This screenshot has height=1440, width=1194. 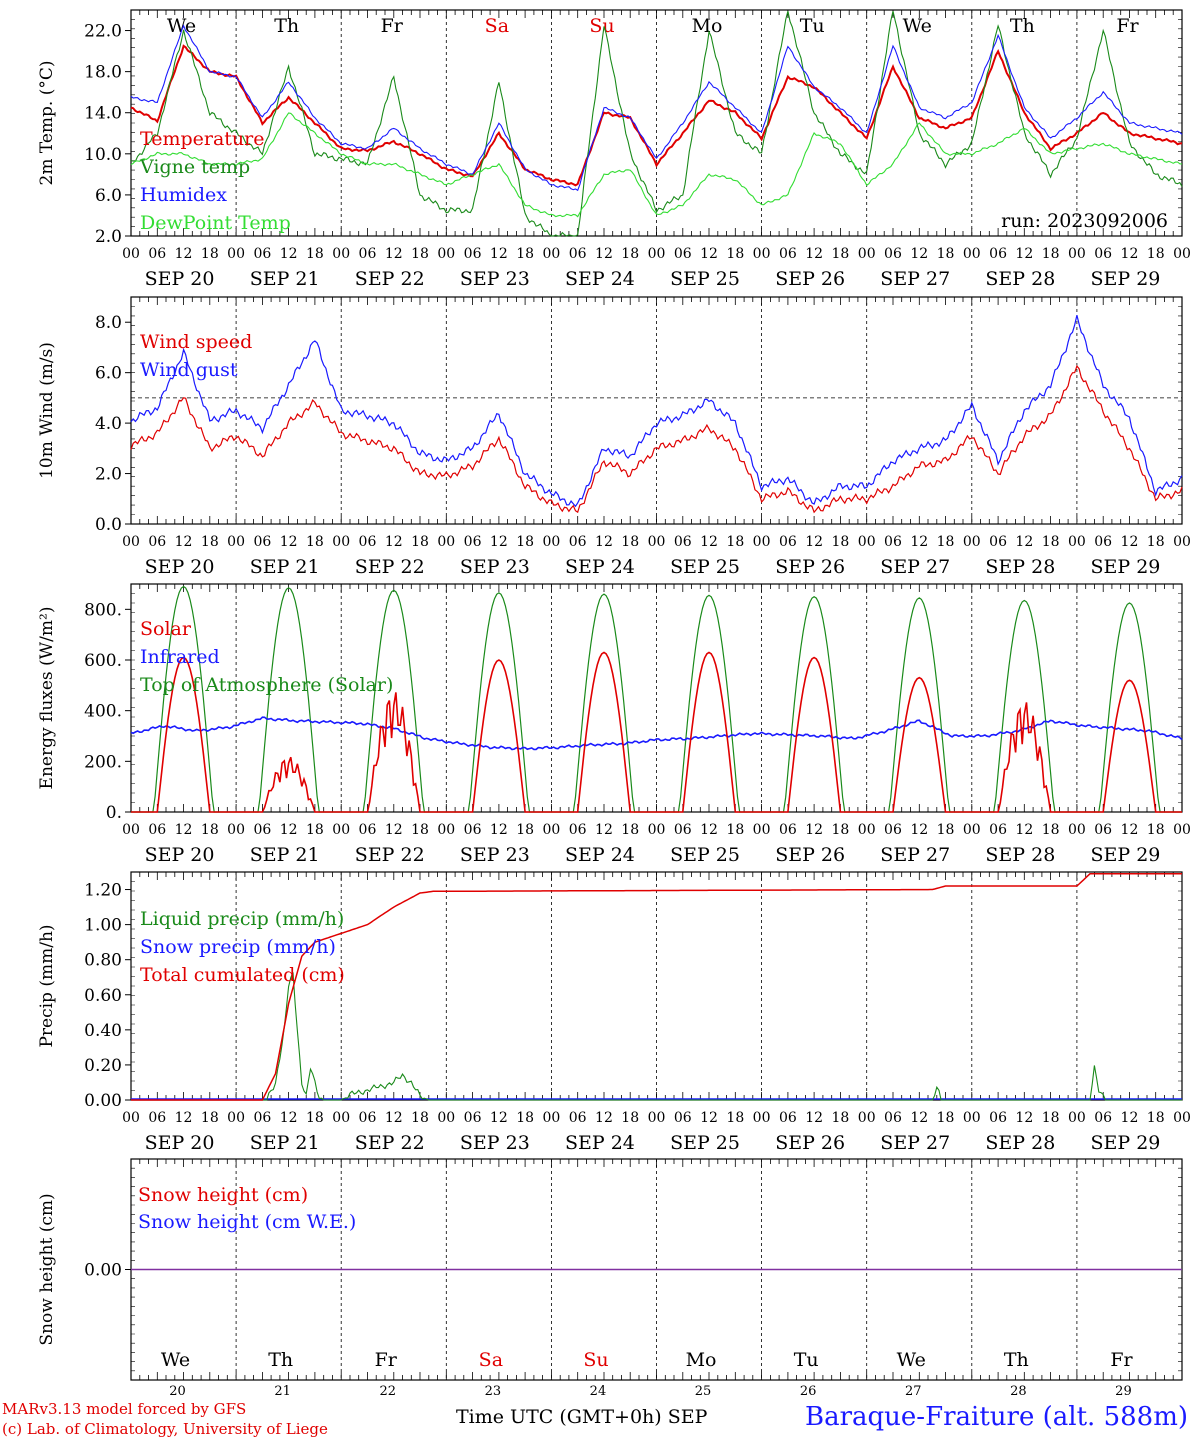 What do you see at coordinates (972, 1118) in the screenshot?
I see `hour-label-3-192: 00` at bounding box center [972, 1118].